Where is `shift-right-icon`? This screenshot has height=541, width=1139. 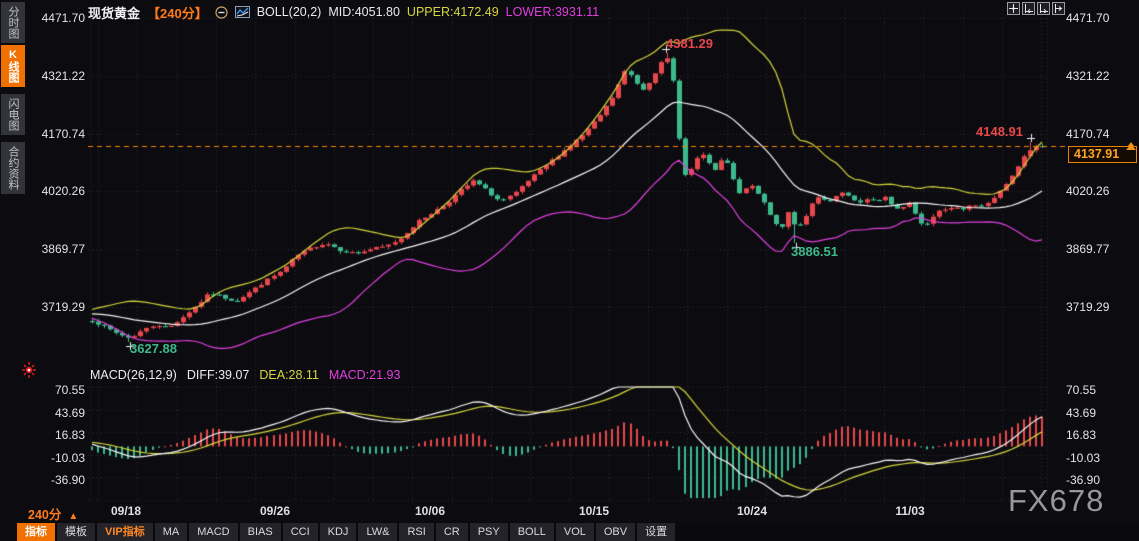 shift-right-icon is located at coordinates (1058, 8).